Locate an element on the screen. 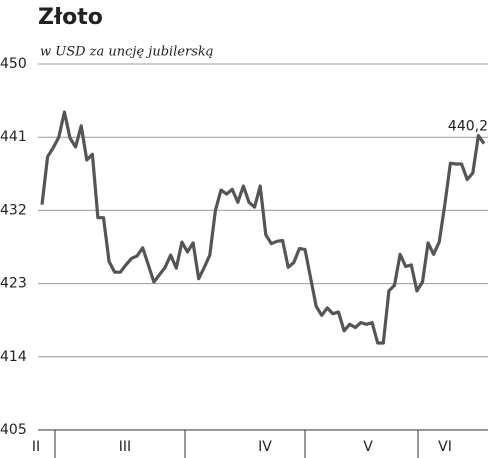 The width and height of the screenshot is (500, 458). y-tick-label: 414 is located at coordinates (13, 357).